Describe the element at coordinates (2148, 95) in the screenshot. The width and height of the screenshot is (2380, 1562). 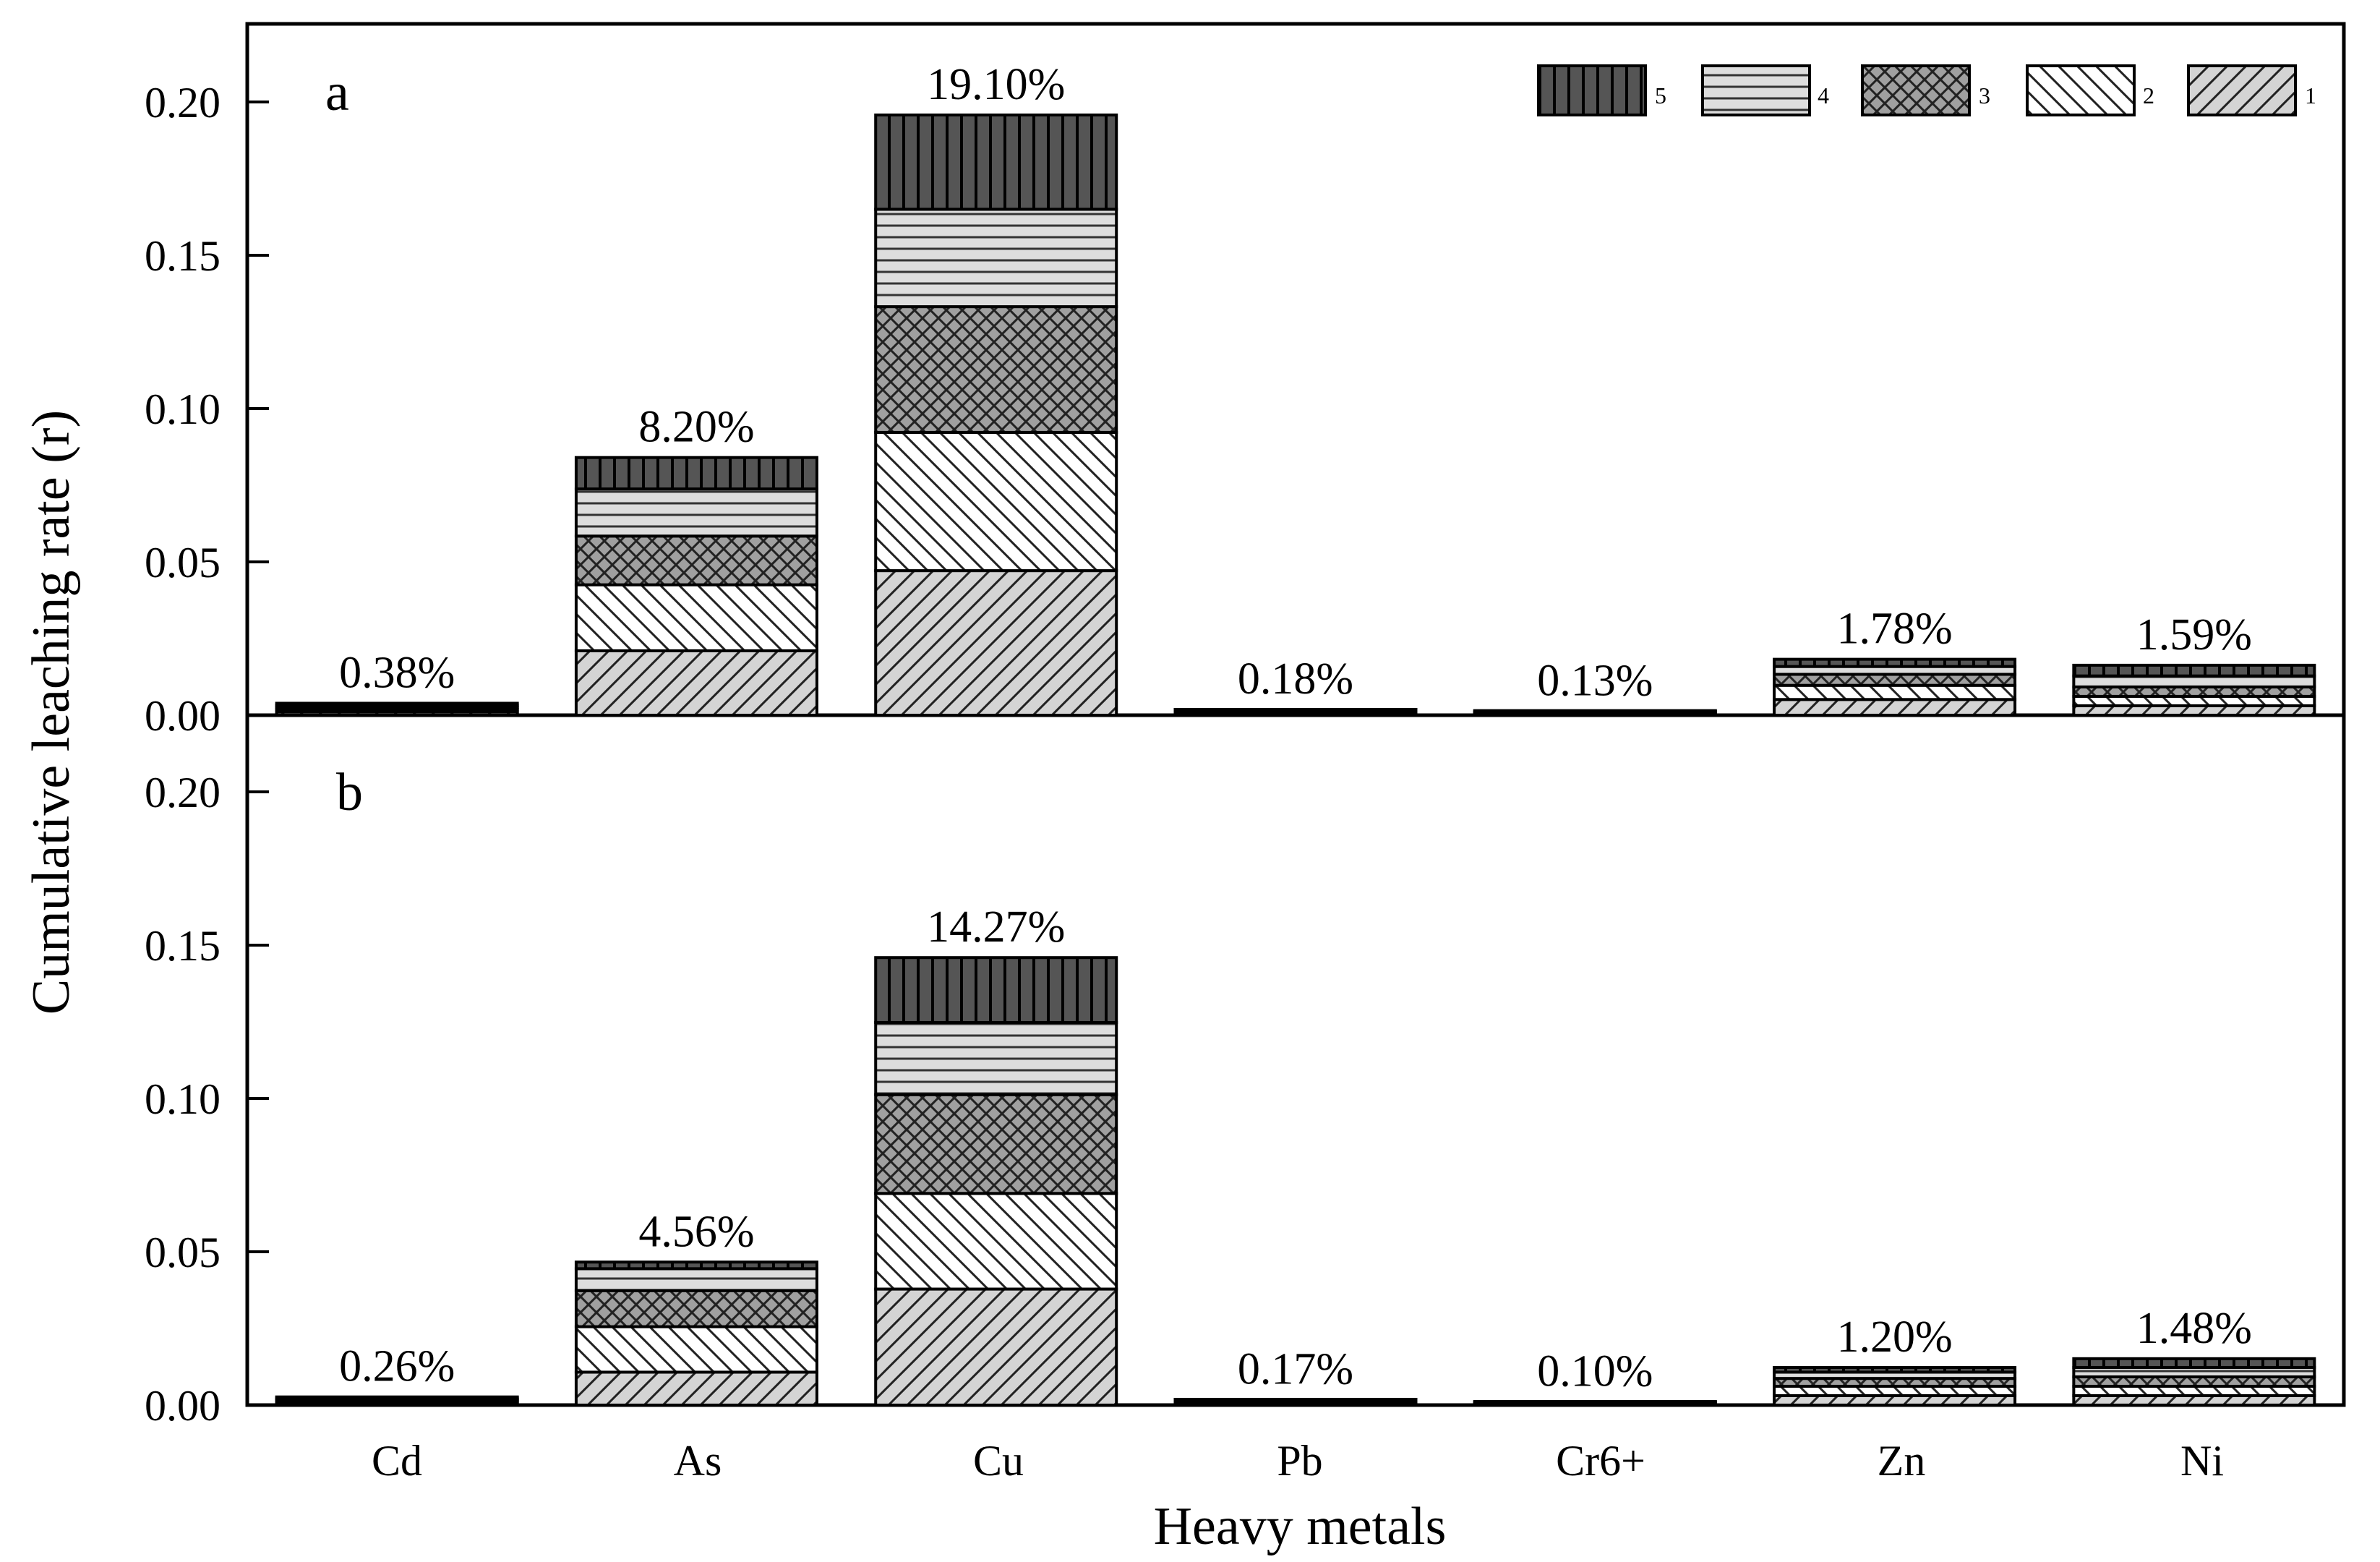
I see `legend-label: 2` at that location.